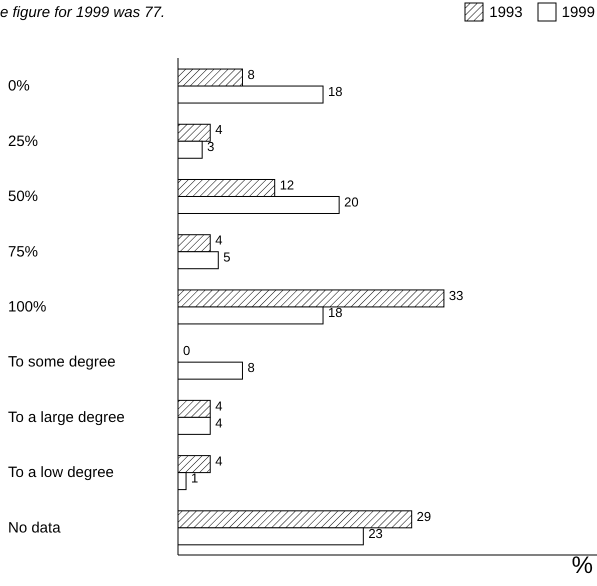  Describe the element at coordinates (578, 12) in the screenshot. I see `legend-label: 1999` at that location.